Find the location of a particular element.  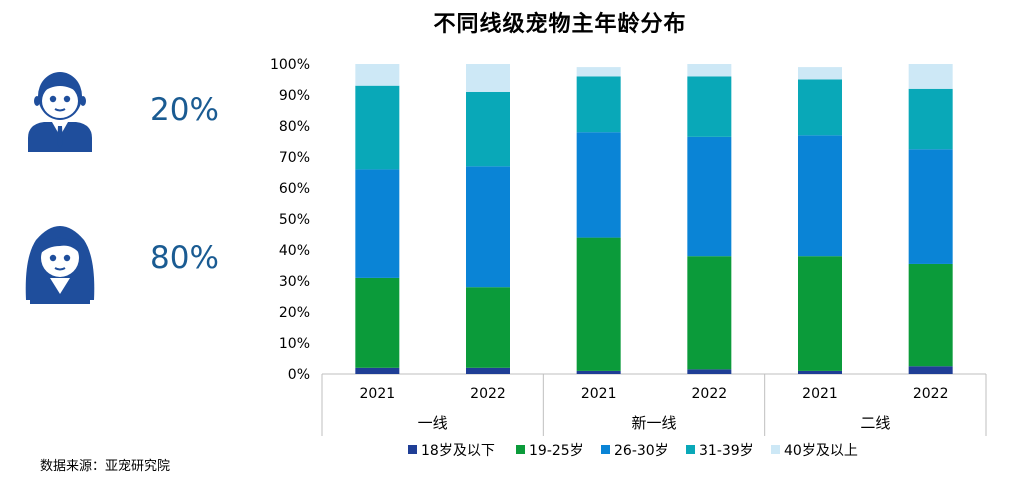

x-group-label: 一线 is located at coordinates (433, 423).